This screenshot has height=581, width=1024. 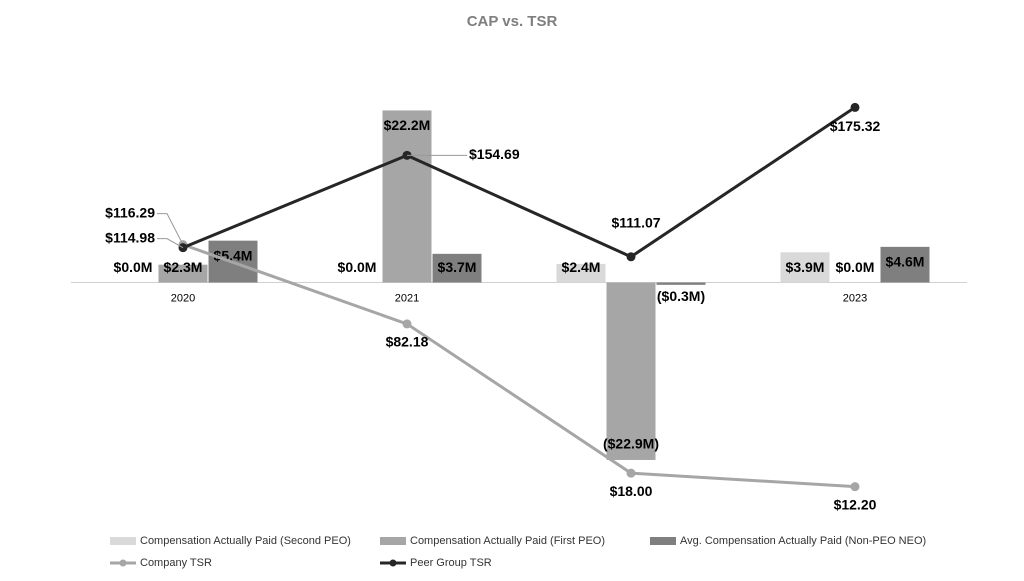 What do you see at coordinates (130, 237) in the screenshot?
I see `value-label: $114.98` at bounding box center [130, 237].